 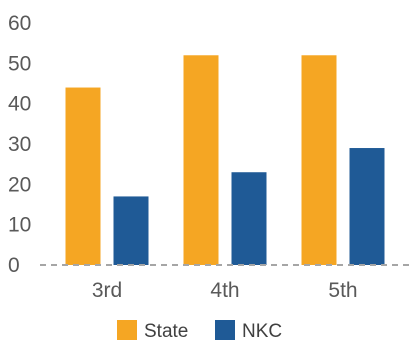 I want to click on x-category-label: 3rd, so click(x=107, y=290).